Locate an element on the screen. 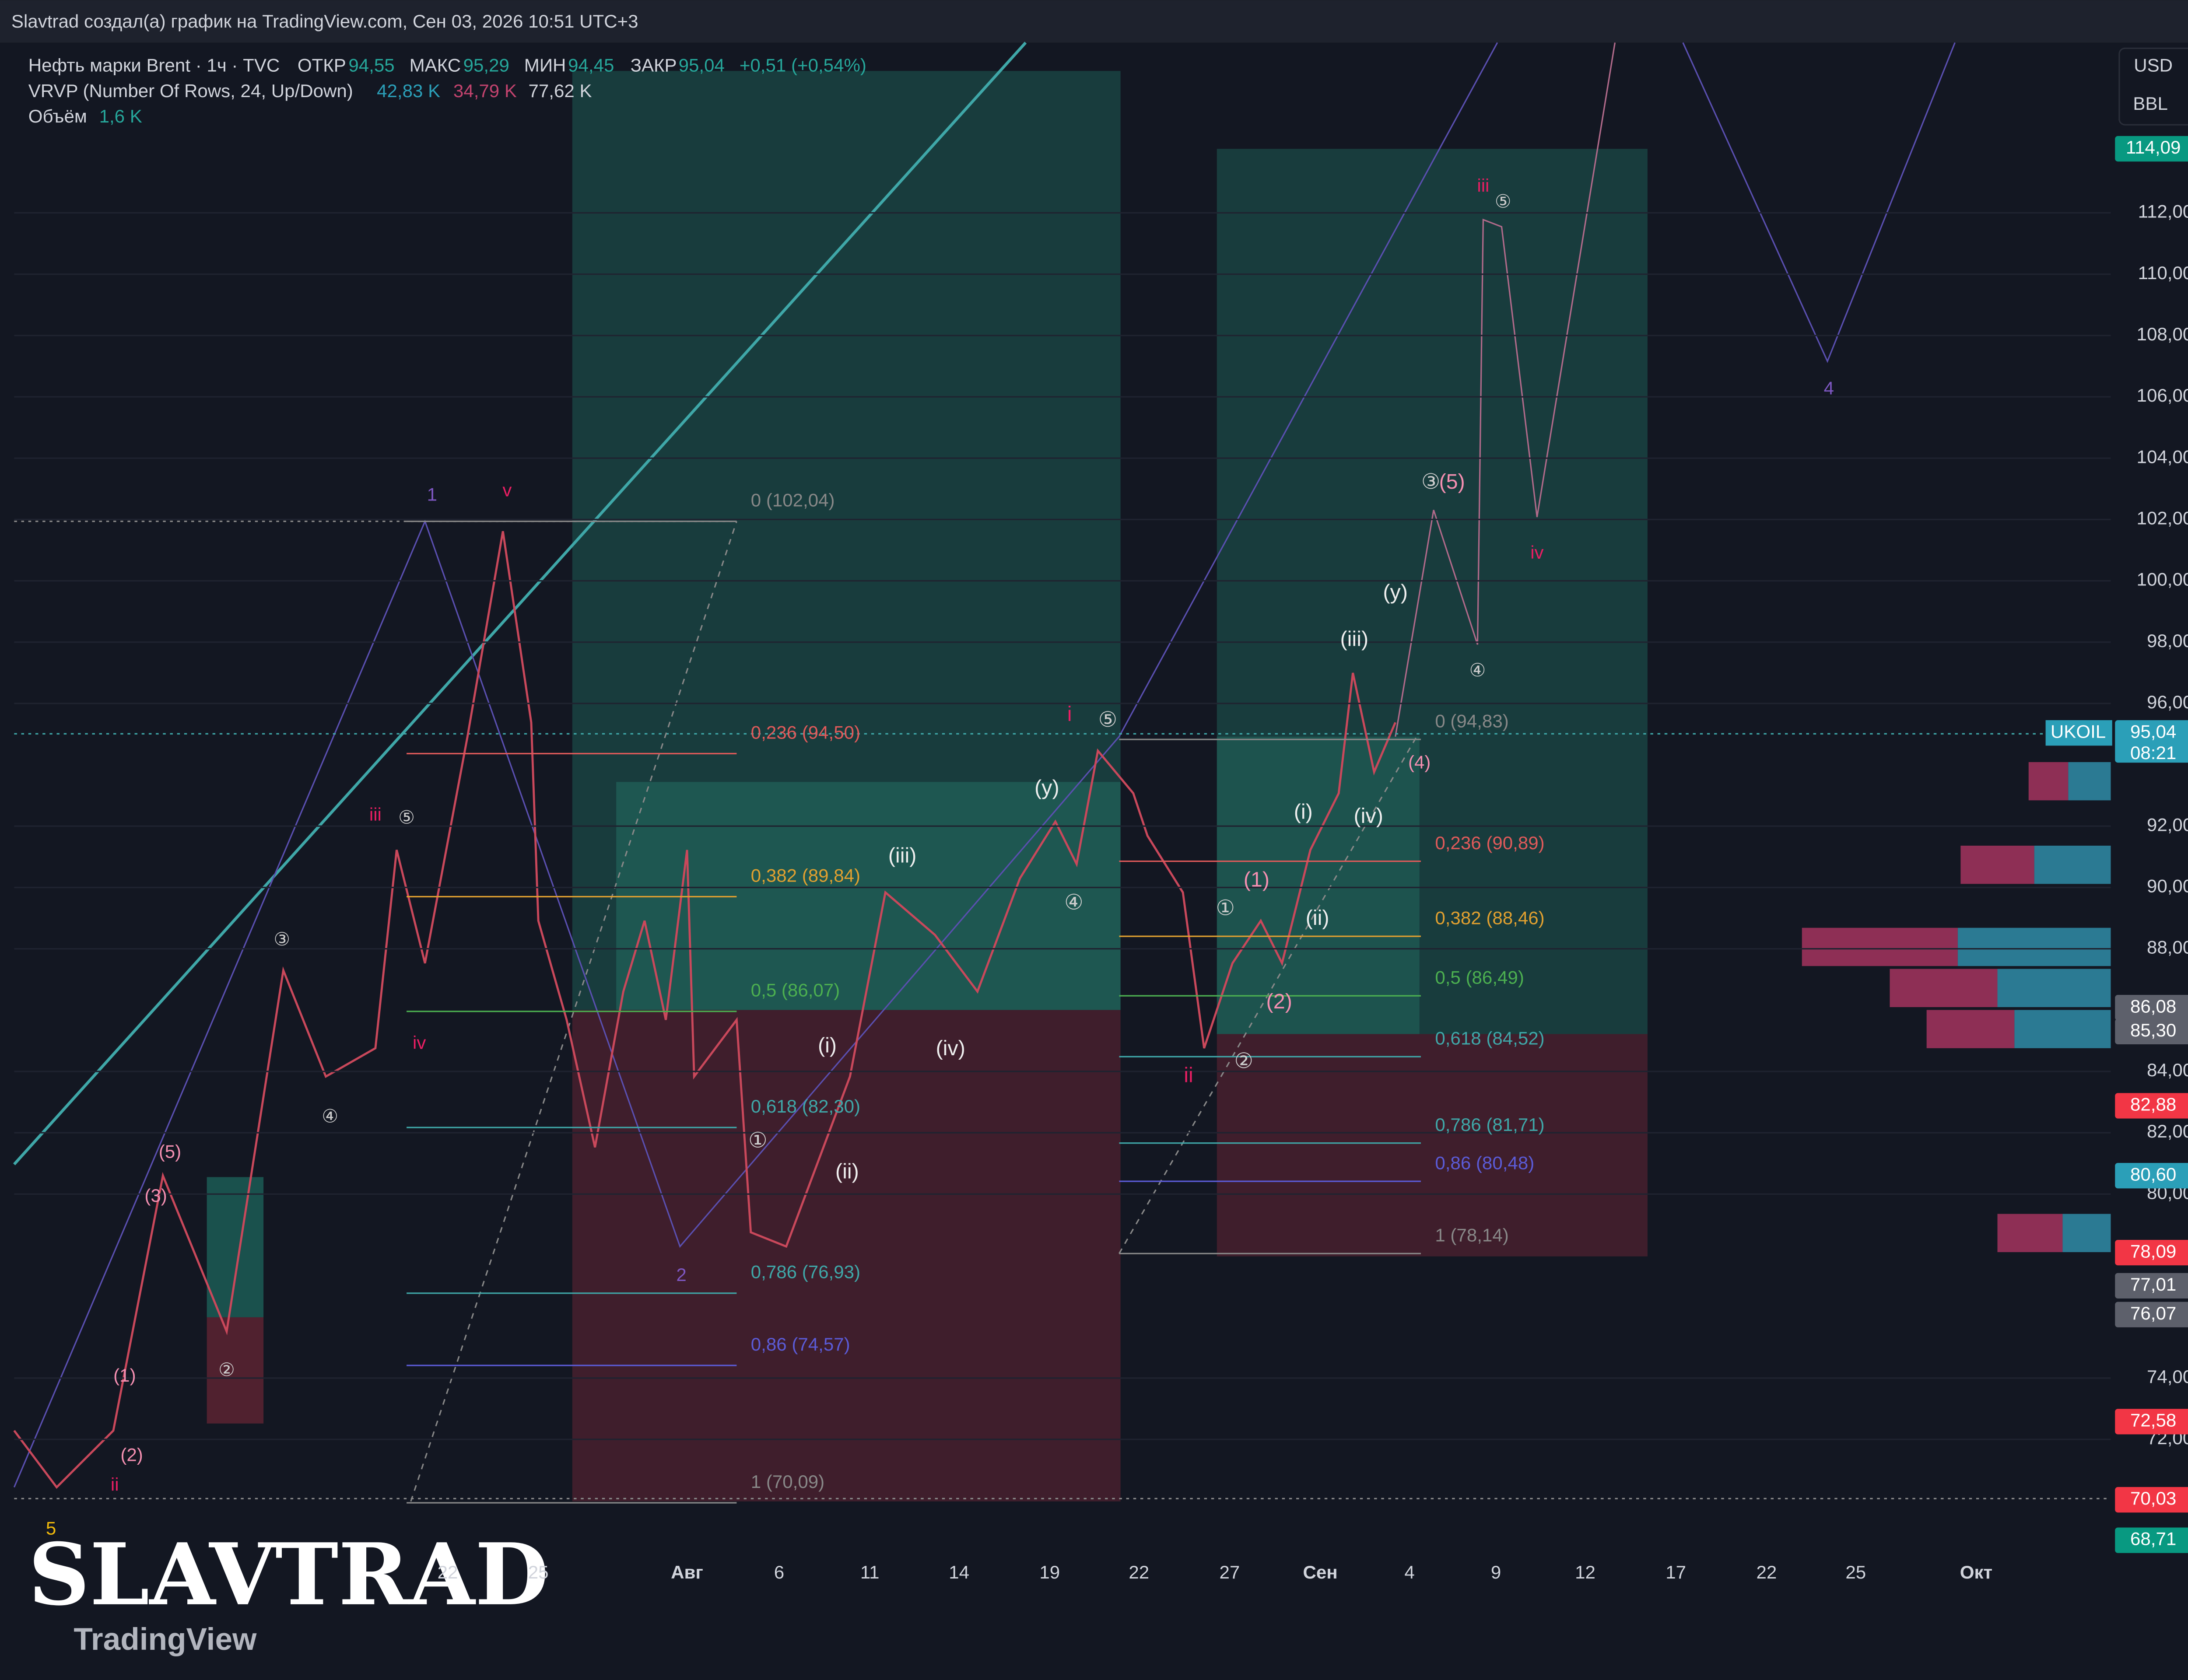  price-tag-label: 70,03 is located at coordinates (2153, 1498).